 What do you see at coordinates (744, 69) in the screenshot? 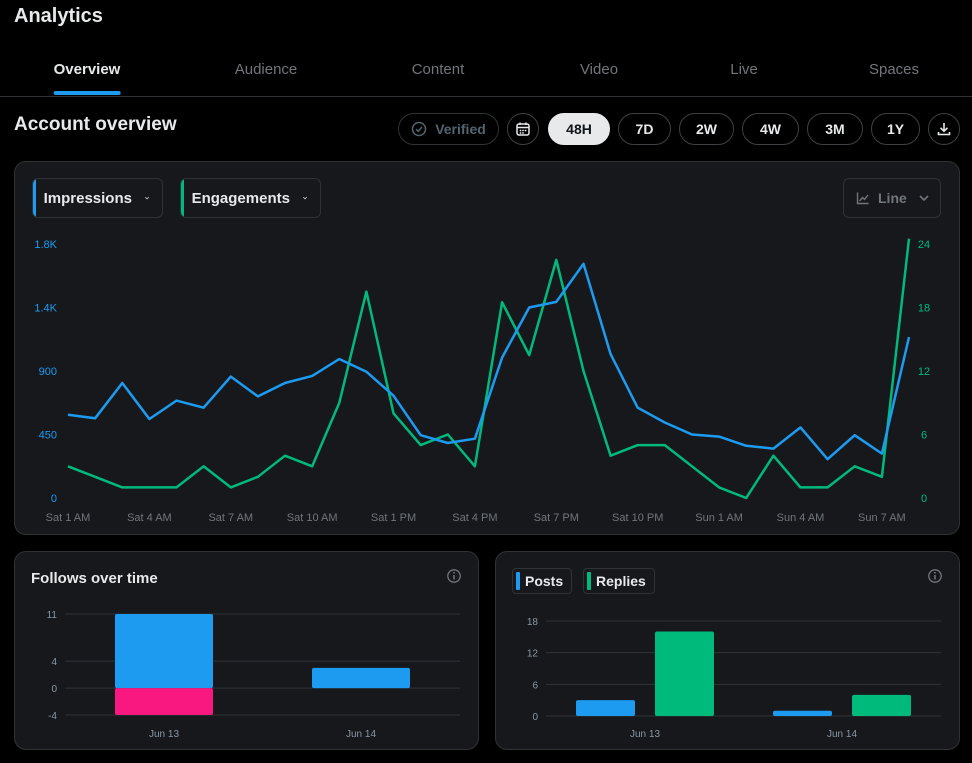
I see `tab-live: Live` at bounding box center [744, 69].